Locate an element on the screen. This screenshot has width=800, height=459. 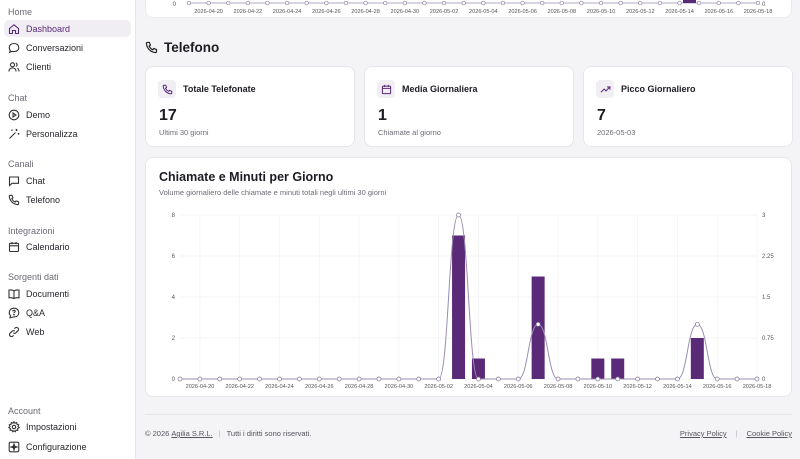
message-square-icon is located at coordinates (14, 181).